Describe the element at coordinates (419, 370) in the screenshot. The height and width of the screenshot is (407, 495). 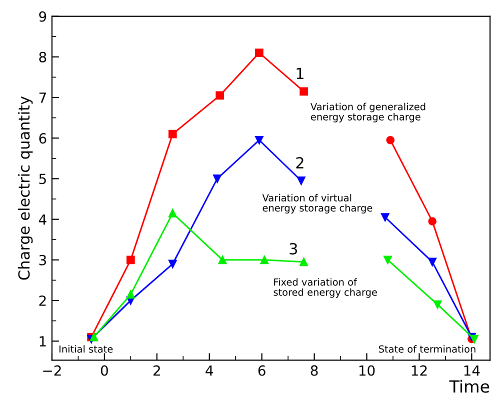
I see `x-tick-label: 12` at that location.